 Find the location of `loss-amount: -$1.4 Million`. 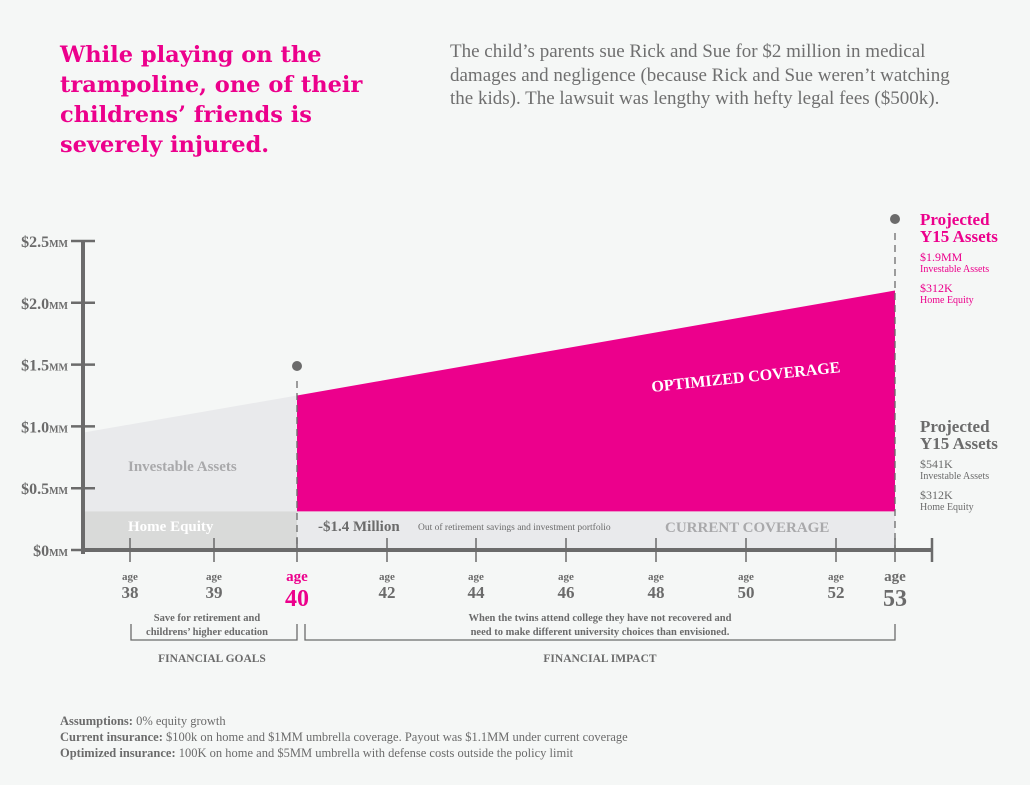

loss-amount: -$1.4 Million is located at coordinates (359, 527).